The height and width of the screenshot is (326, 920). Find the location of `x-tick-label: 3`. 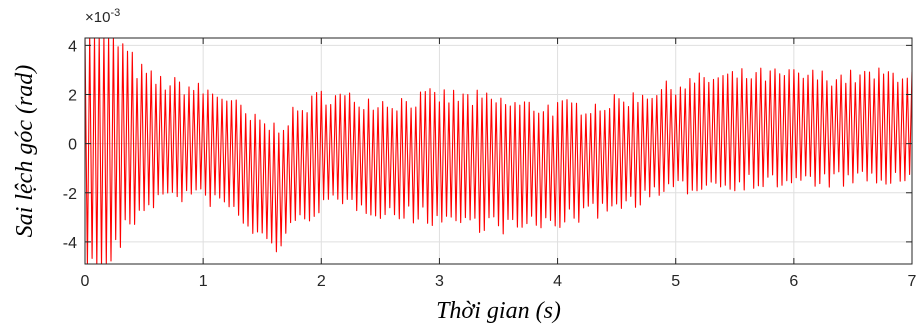

x-tick-label: 3 is located at coordinates (439, 281).